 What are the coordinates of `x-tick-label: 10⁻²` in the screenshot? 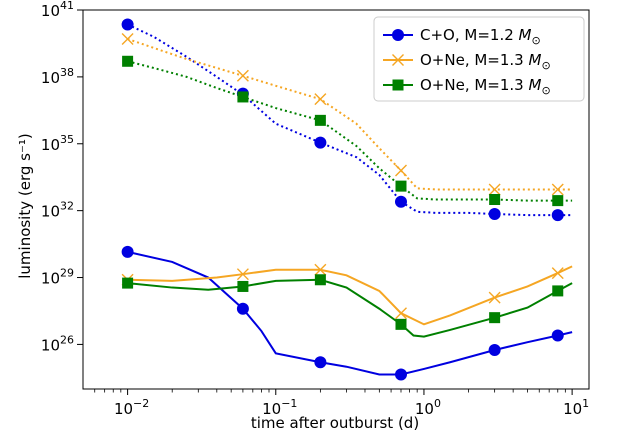 It's located at (131, 407).